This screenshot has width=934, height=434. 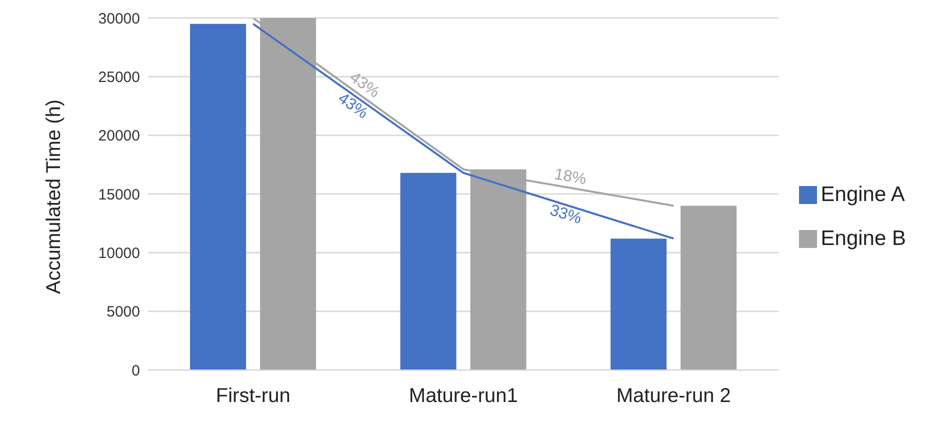 What do you see at coordinates (54, 196) in the screenshot?
I see `y-axis-title: Accumulated Time (h)` at bounding box center [54, 196].